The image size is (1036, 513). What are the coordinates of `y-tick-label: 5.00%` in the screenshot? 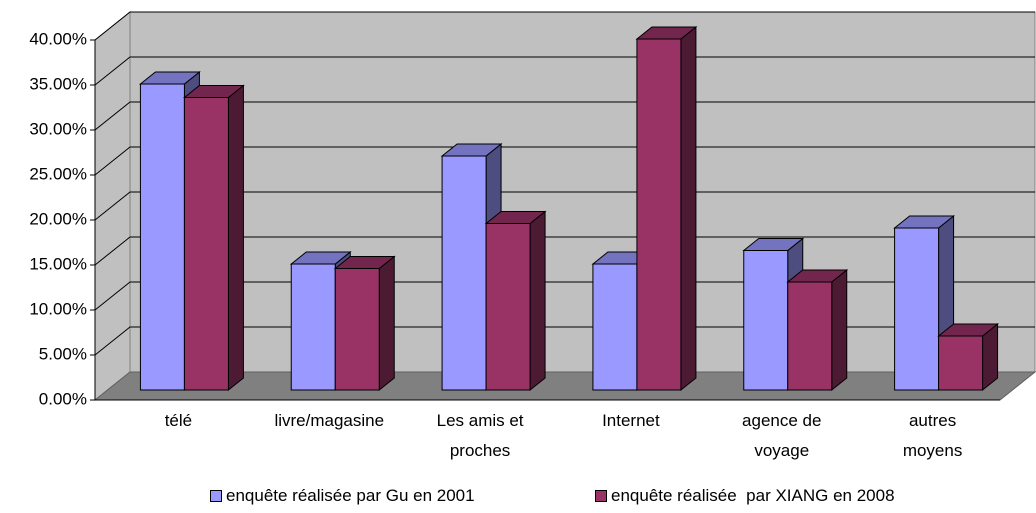 It's located at (63, 353).